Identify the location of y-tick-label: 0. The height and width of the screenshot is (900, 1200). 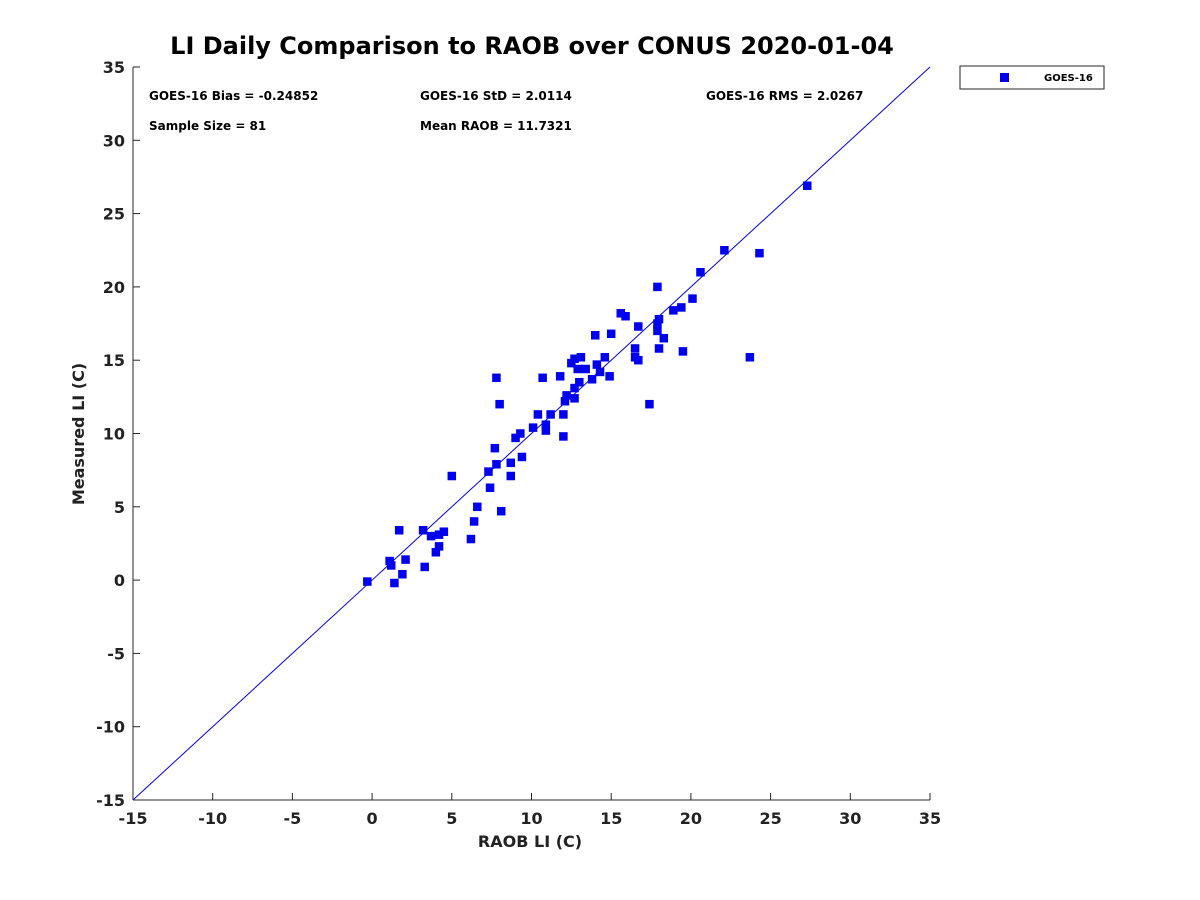
(119, 580).